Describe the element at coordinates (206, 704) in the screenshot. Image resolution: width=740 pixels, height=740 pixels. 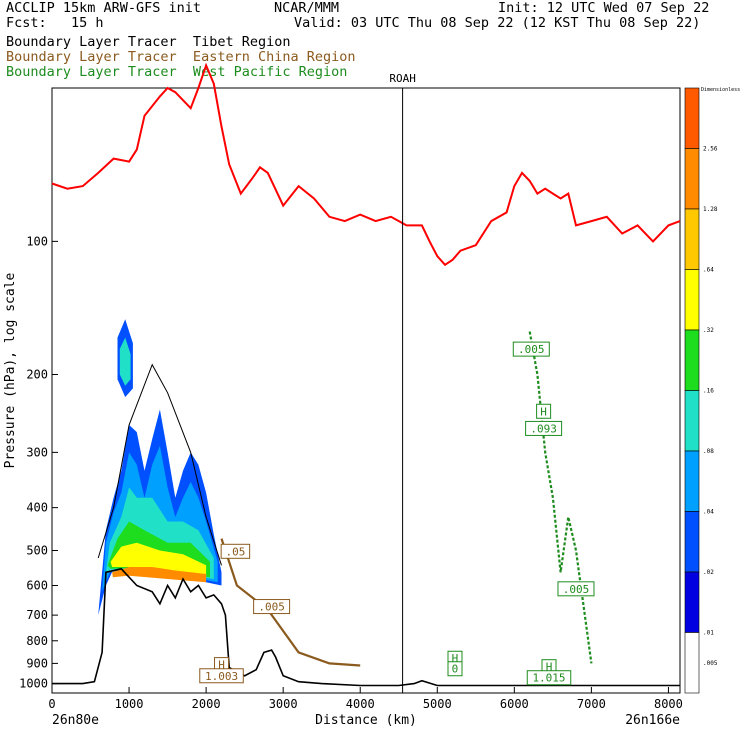
I see `x-tick-label-2: 2000` at that location.